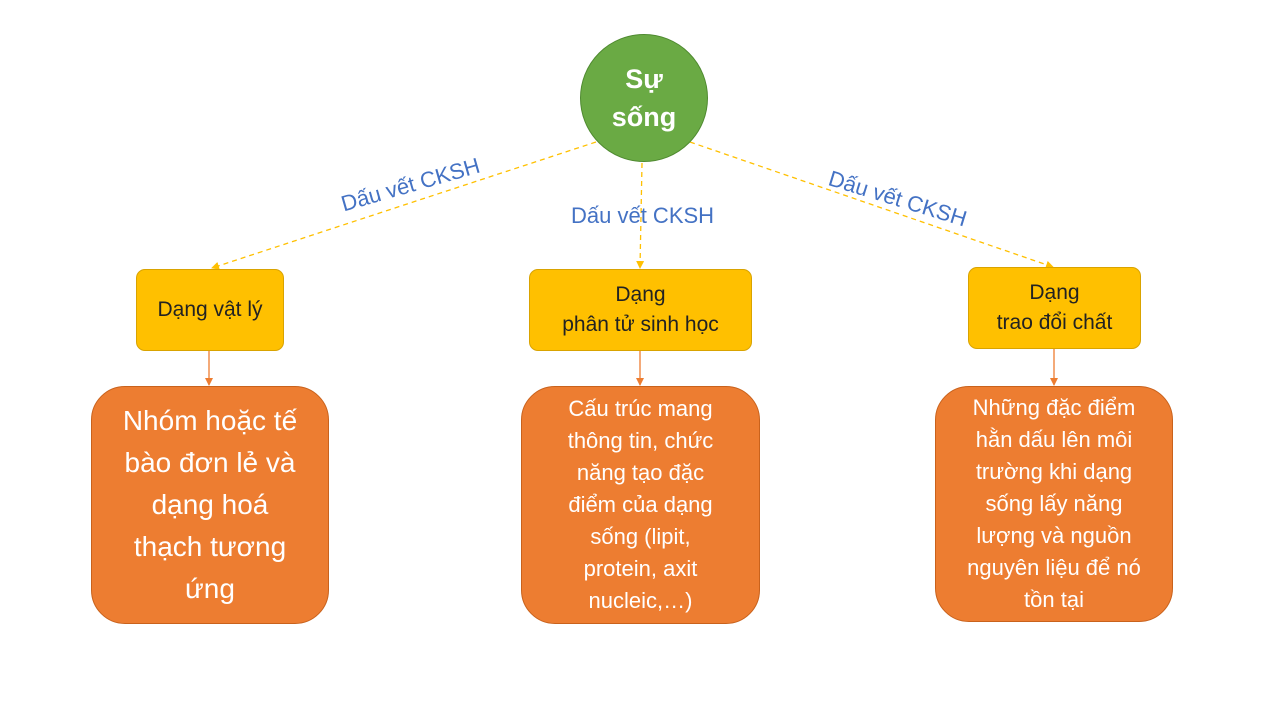 This screenshot has width=1280, height=720. Describe the element at coordinates (1054, 599) in the screenshot. I see `description-metabolic-line-7: tồn tại` at that location.